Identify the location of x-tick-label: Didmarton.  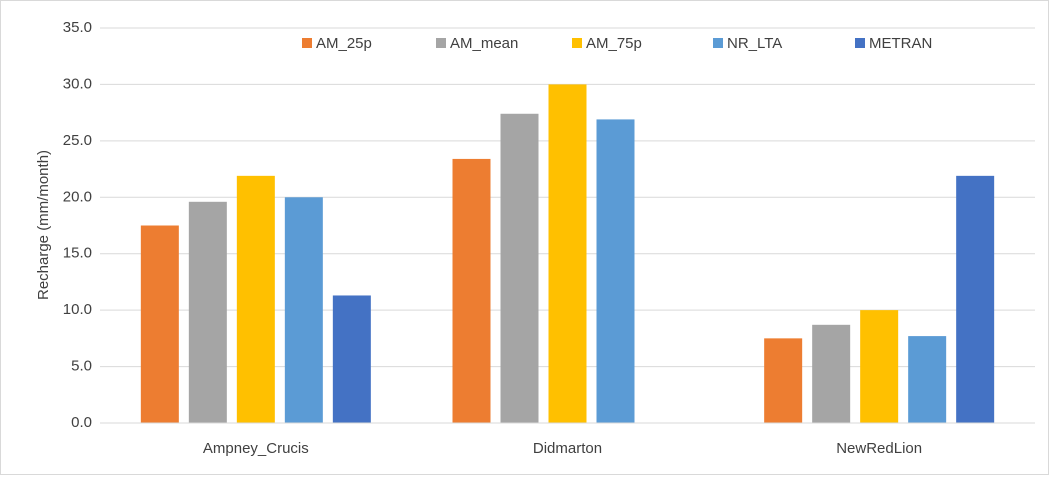
(567, 448).